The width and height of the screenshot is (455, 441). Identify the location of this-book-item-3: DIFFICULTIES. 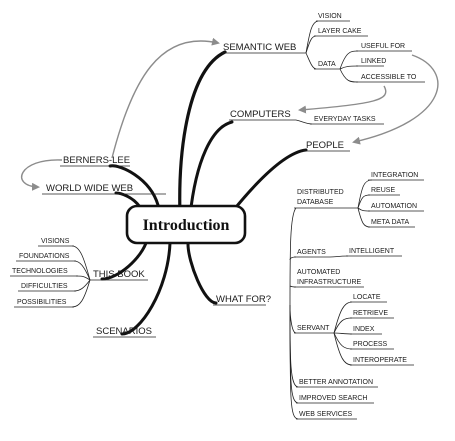
(44, 286).